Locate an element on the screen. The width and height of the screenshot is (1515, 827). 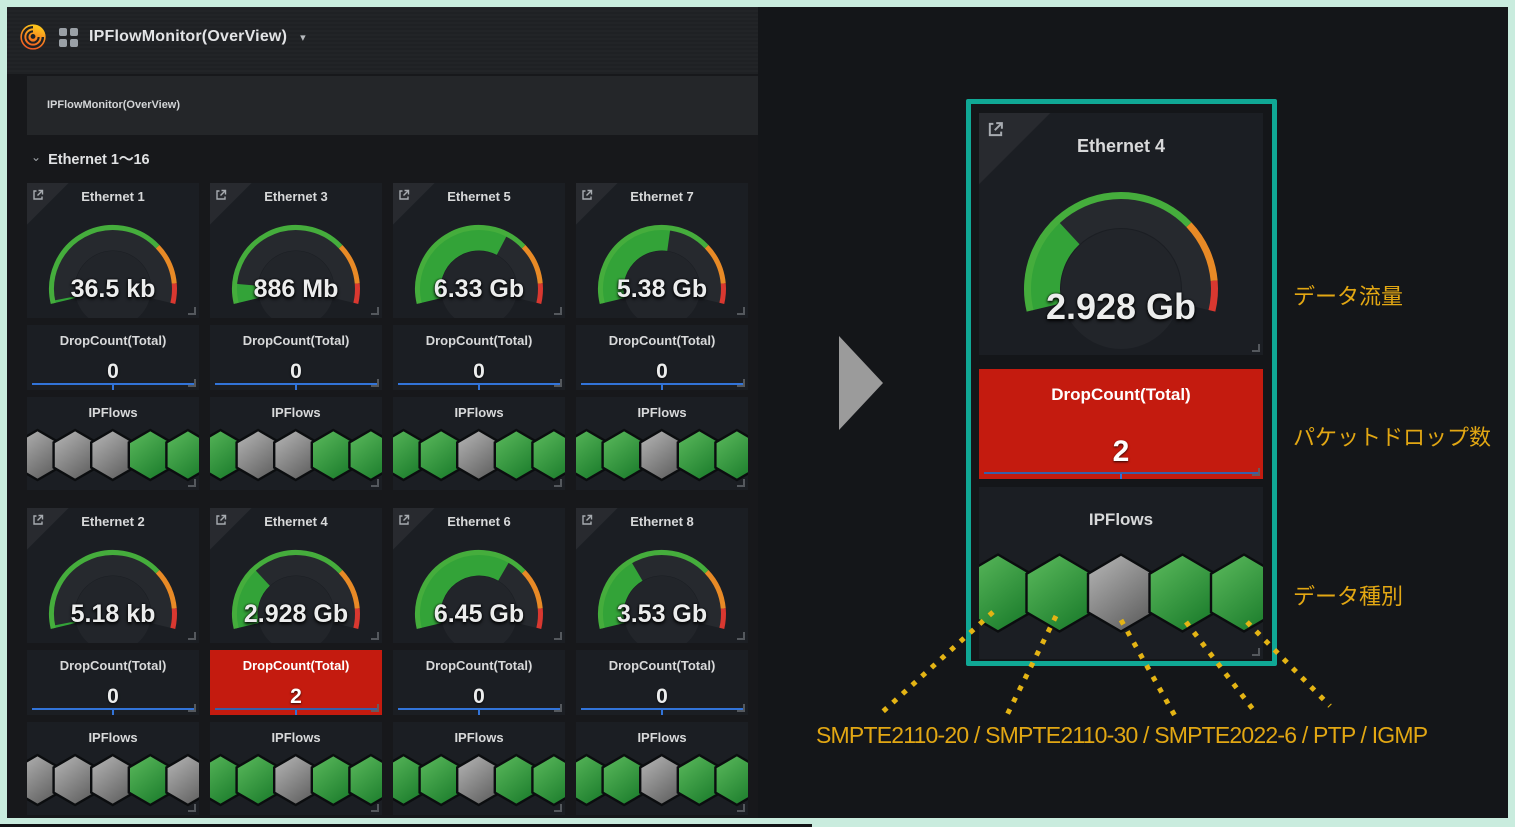
gauge-panel: Ethernet 3 886 Mb is located at coordinates (296, 250).